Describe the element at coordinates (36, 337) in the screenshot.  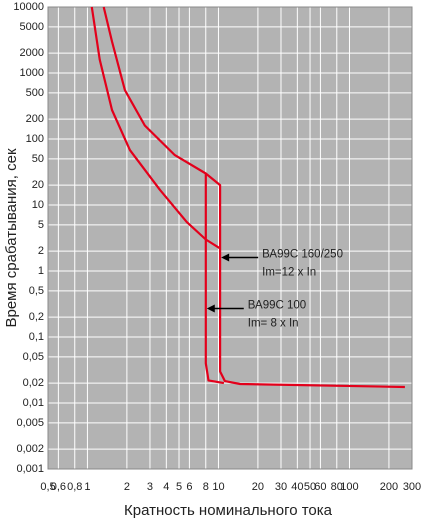
I see `y-tick-label: 0,1` at that location.